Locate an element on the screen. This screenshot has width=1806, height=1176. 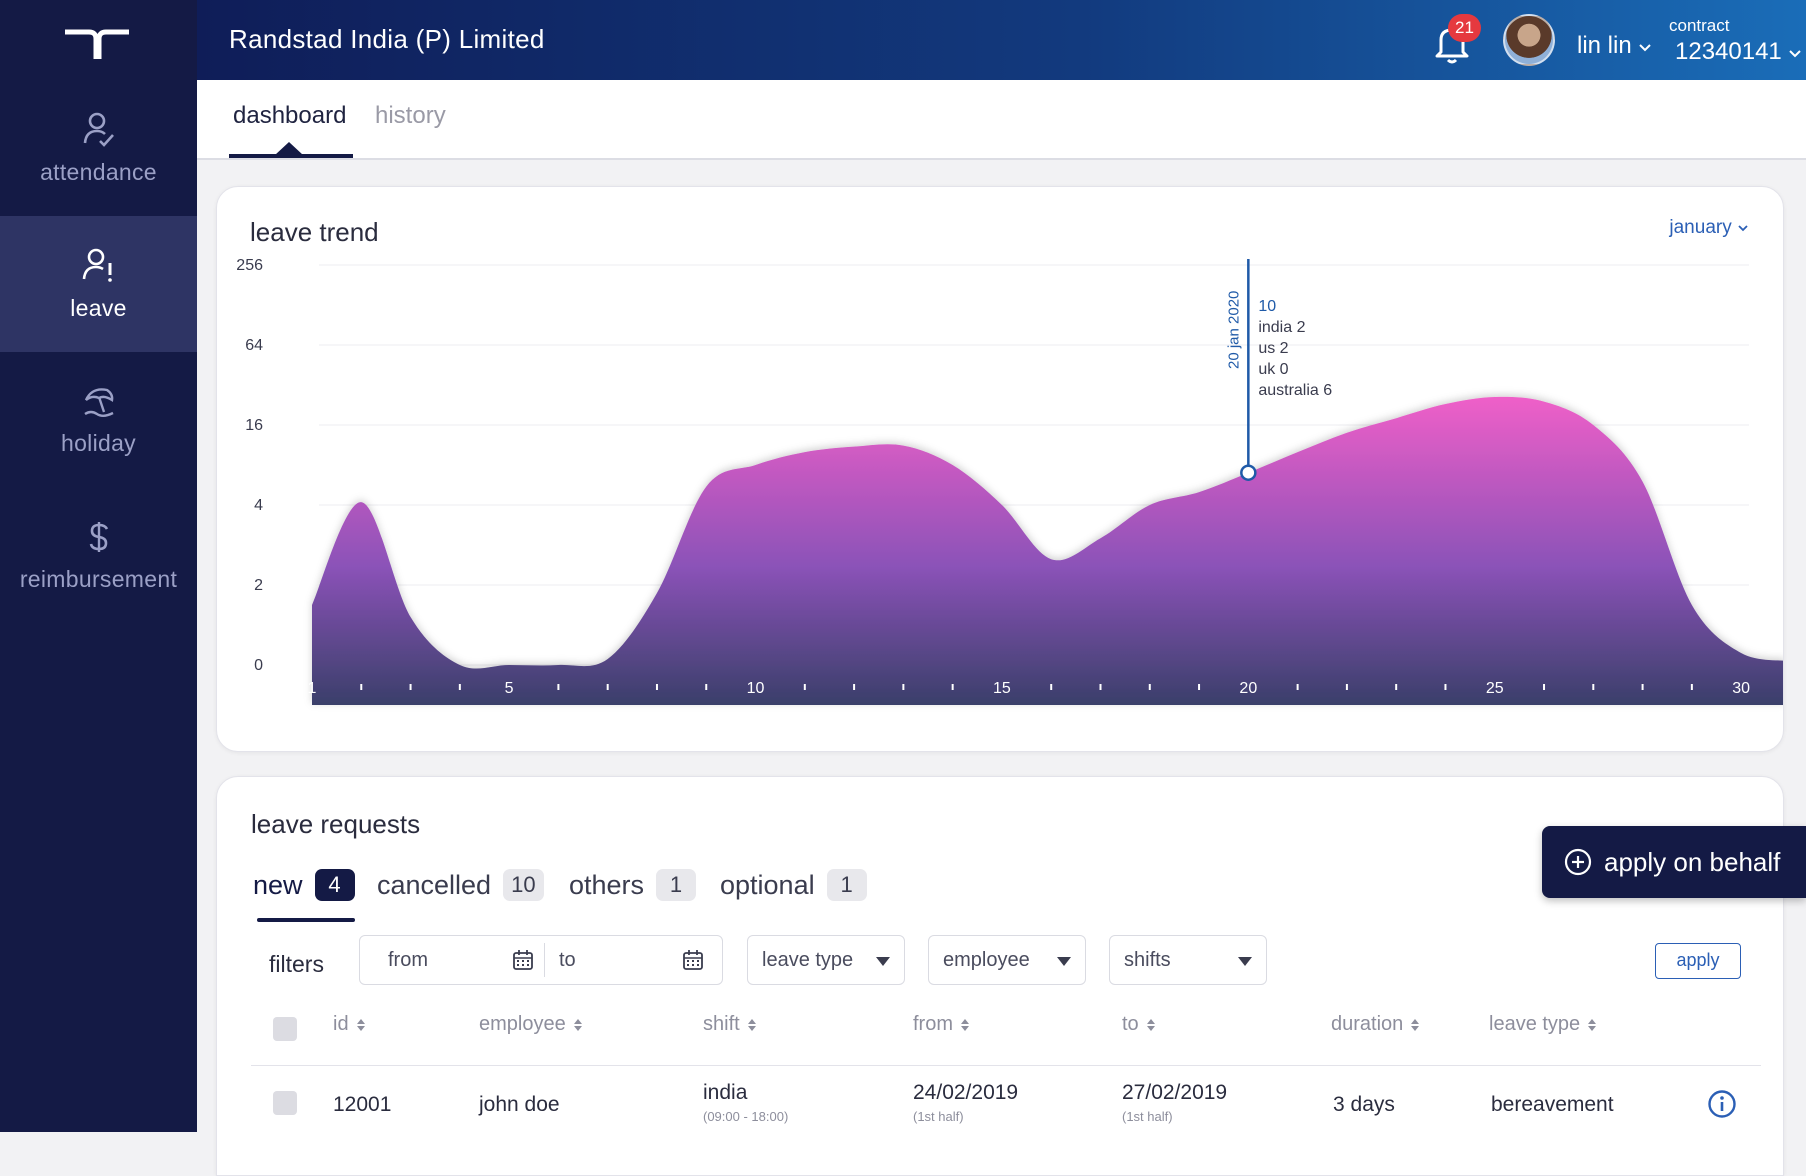
cell-to: 27/02/2019 (1st half) is located at coordinates (1174, 1102).